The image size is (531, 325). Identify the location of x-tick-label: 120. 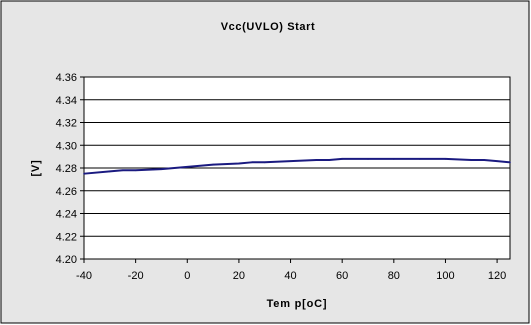
(497, 276).